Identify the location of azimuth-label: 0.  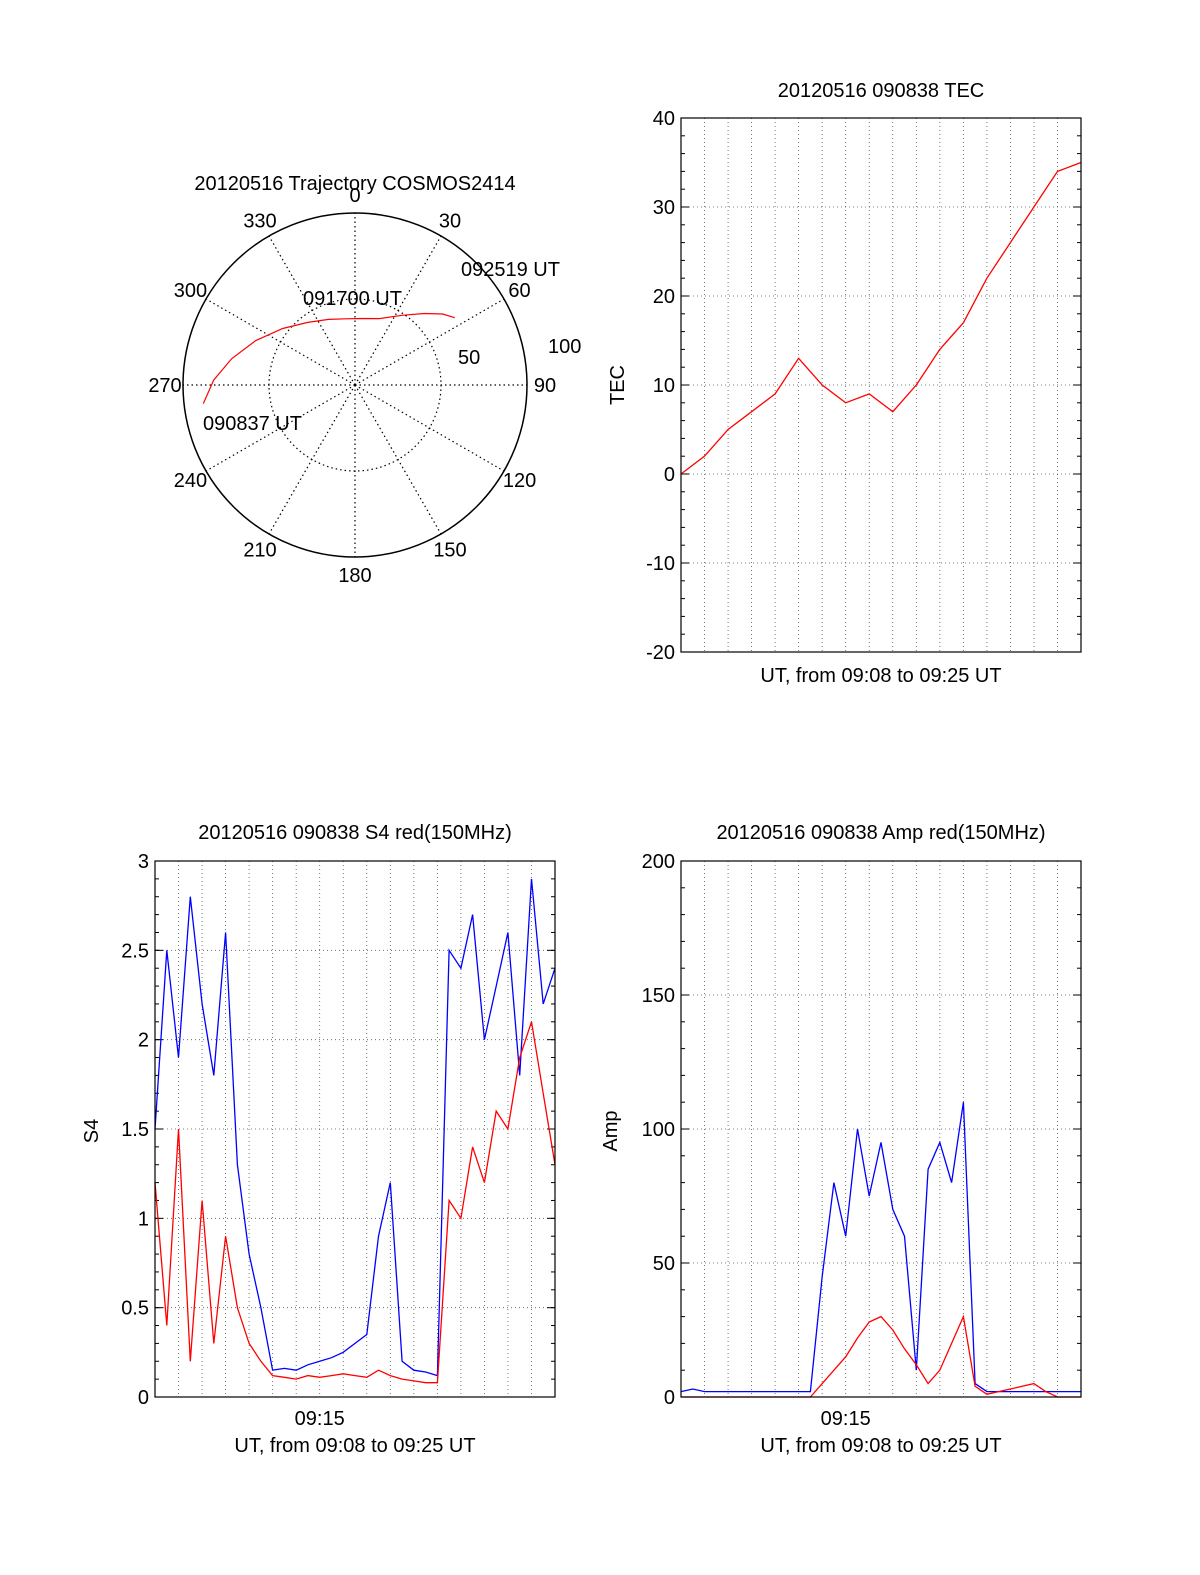
(354, 196).